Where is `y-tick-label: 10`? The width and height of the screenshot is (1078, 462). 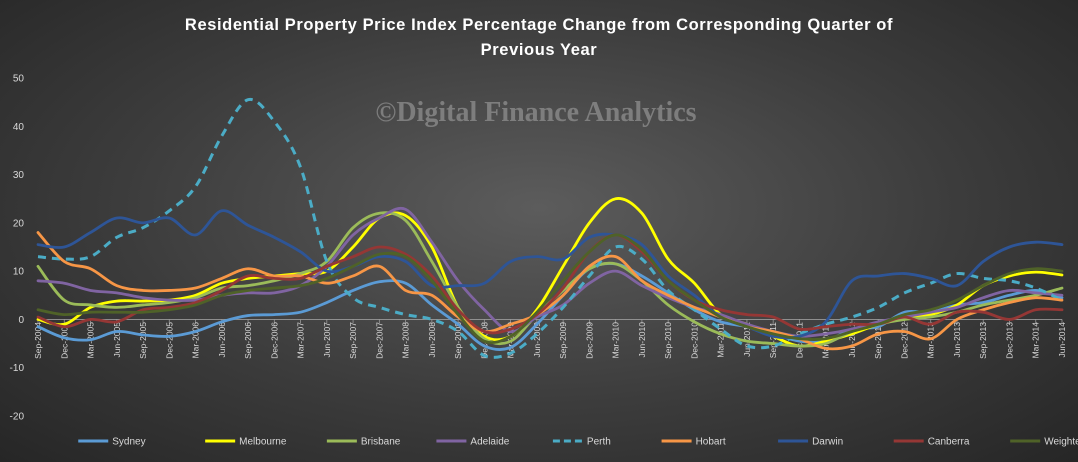
y-tick-label: 10 is located at coordinates (19, 272).